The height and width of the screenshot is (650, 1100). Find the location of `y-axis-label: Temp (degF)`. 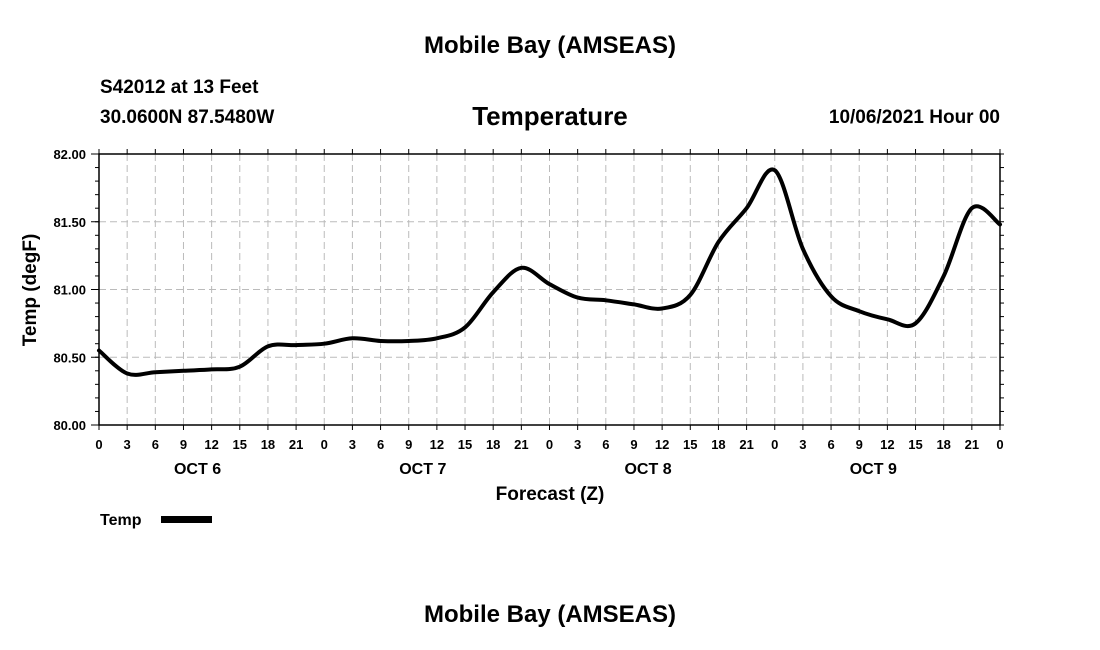

y-axis-label: Temp (degF) is located at coordinates (30, 290).